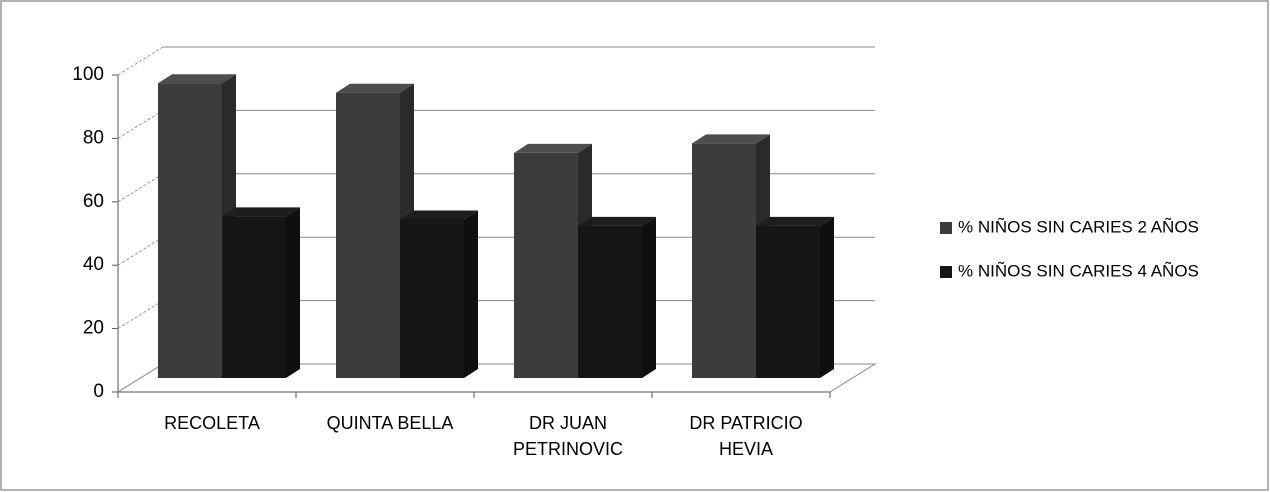 The width and height of the screenshot is (1270, 492). What do you see at coordinates (567, 436) in the screenshot?
I see `x-tick-label: DR JUAN PETRINOVIC` at bounding box center [567, 436].